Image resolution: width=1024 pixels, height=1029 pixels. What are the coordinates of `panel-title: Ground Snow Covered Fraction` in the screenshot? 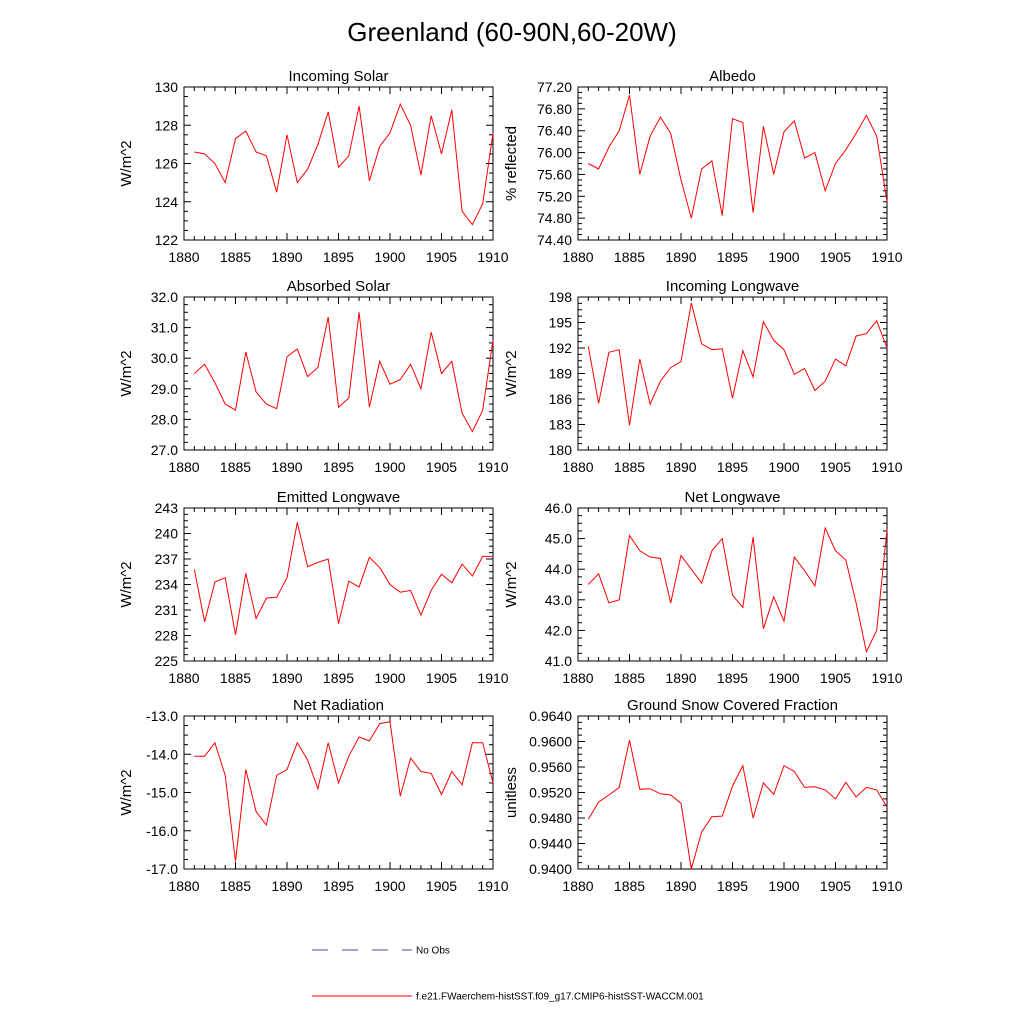 It's located at (732, 705).